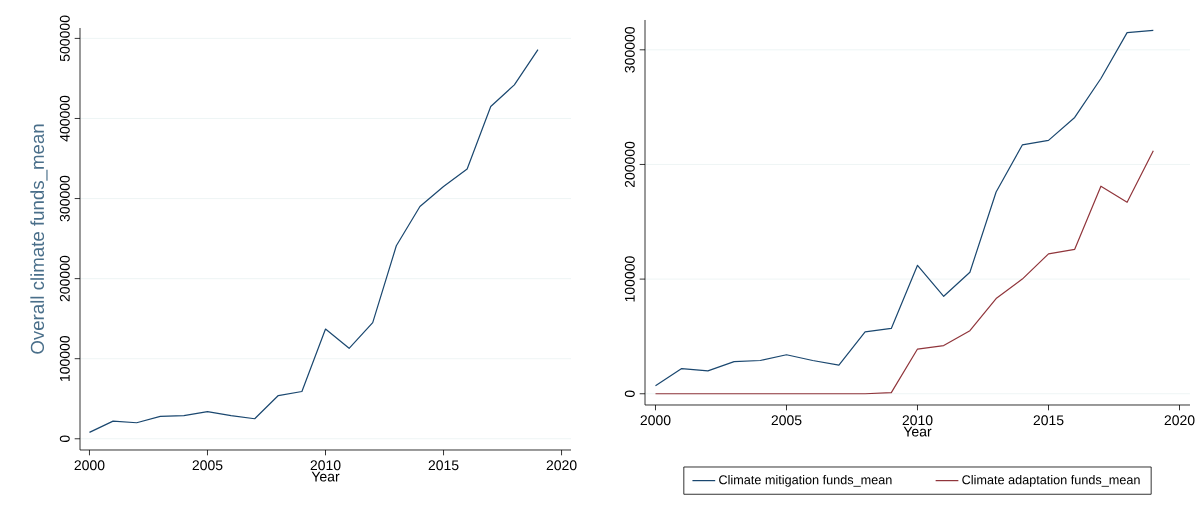 The image size is (1197, 510). I want to click on legend-label: Climate adaptation funds_mean, so click(1051, 480).